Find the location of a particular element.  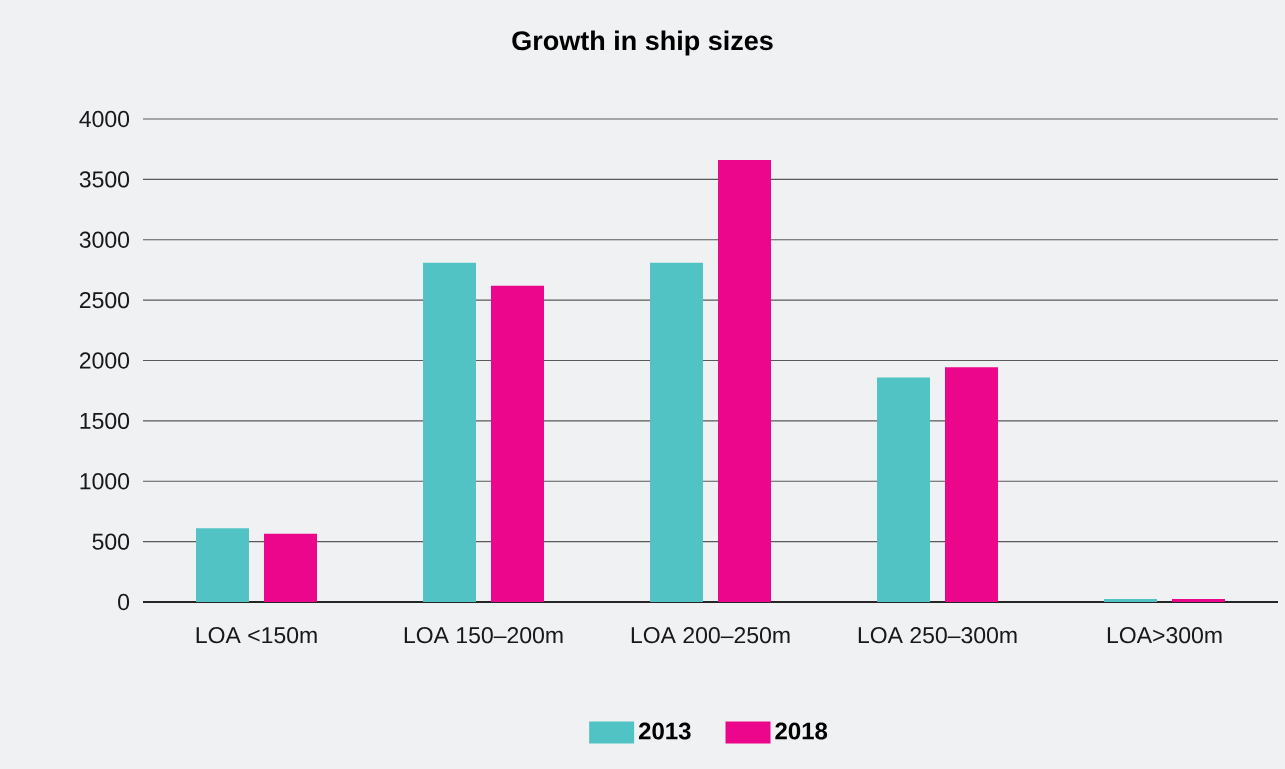

y-tick-label: 3000 is located at coordinates (104, 239).